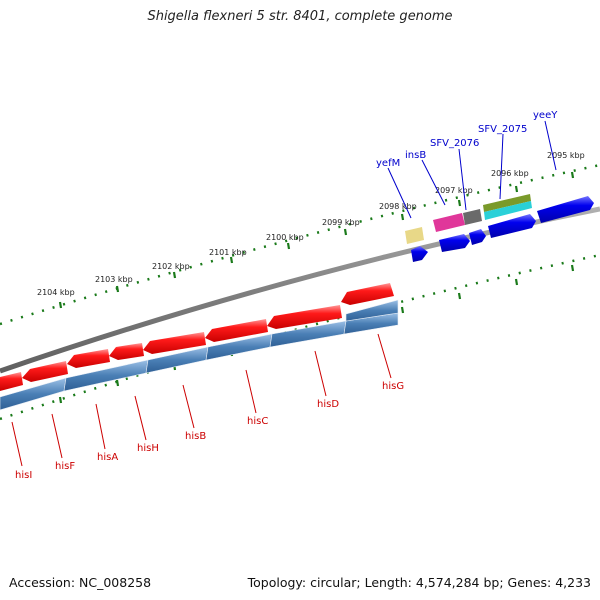 Image resolution: width=600 pixels, height=600 pixels. Describe the element at coordinates (171, 266) in the screenshot. I see `scale-label: 2102 kbp` at that location.